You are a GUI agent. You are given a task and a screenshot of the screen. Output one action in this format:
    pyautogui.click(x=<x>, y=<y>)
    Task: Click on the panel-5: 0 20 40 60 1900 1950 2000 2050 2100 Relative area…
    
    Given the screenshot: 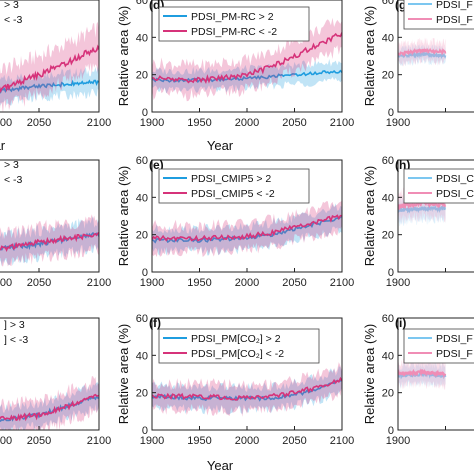 What is the action you would take?
    pyautogui.click(x=235, y=222)
    